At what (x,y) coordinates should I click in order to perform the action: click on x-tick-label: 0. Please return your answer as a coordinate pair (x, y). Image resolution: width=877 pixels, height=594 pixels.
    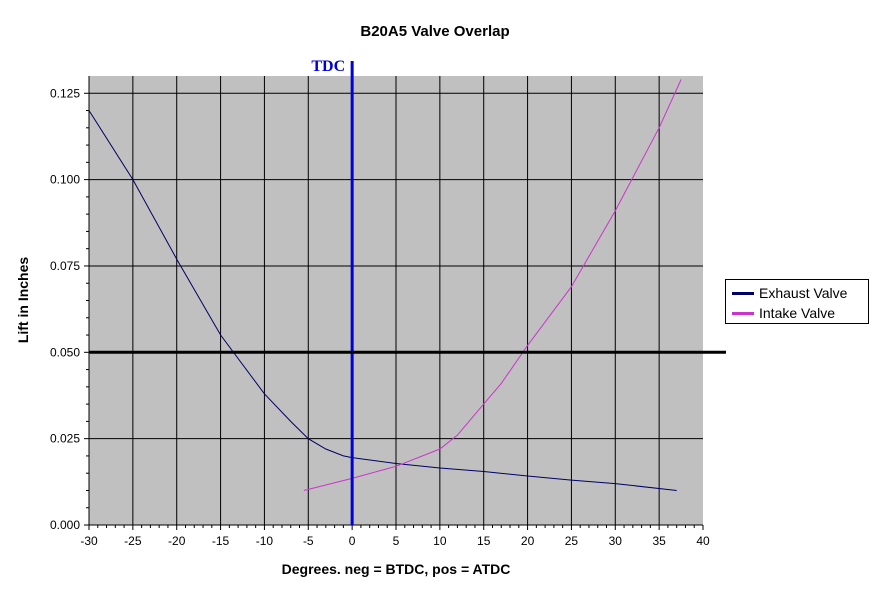
    Looking at the image, I should click on (352, 541).